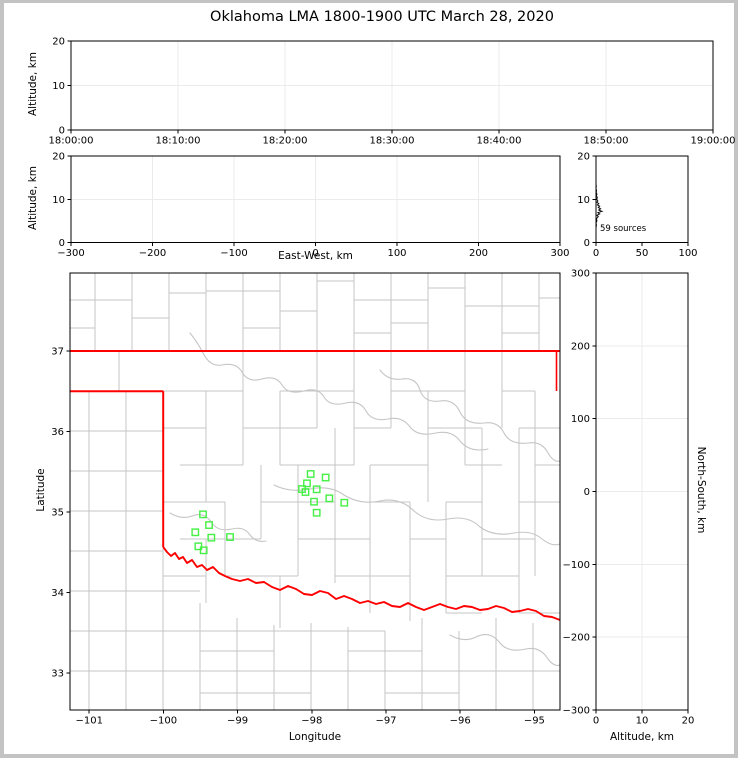  I want to click on tick-label: −200, so click(576, 638).